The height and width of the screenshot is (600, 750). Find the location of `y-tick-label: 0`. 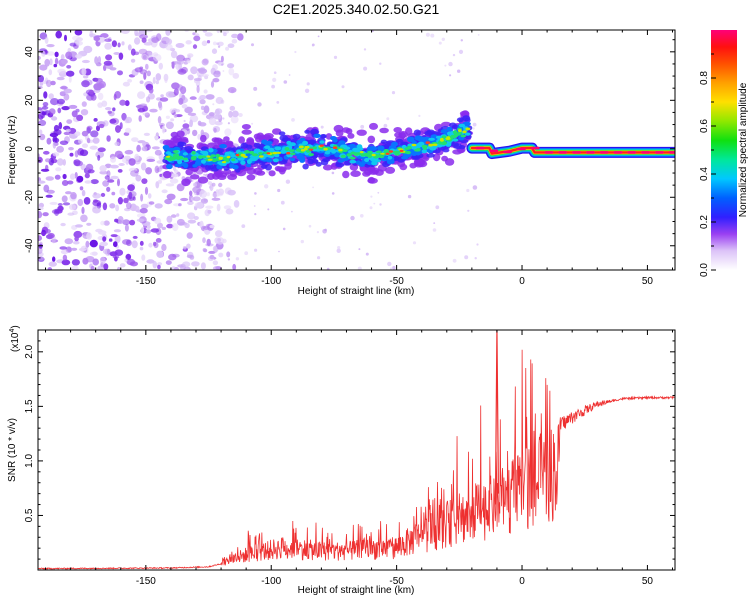

y-tick-label: 0 is located at coordinates (29, 149).